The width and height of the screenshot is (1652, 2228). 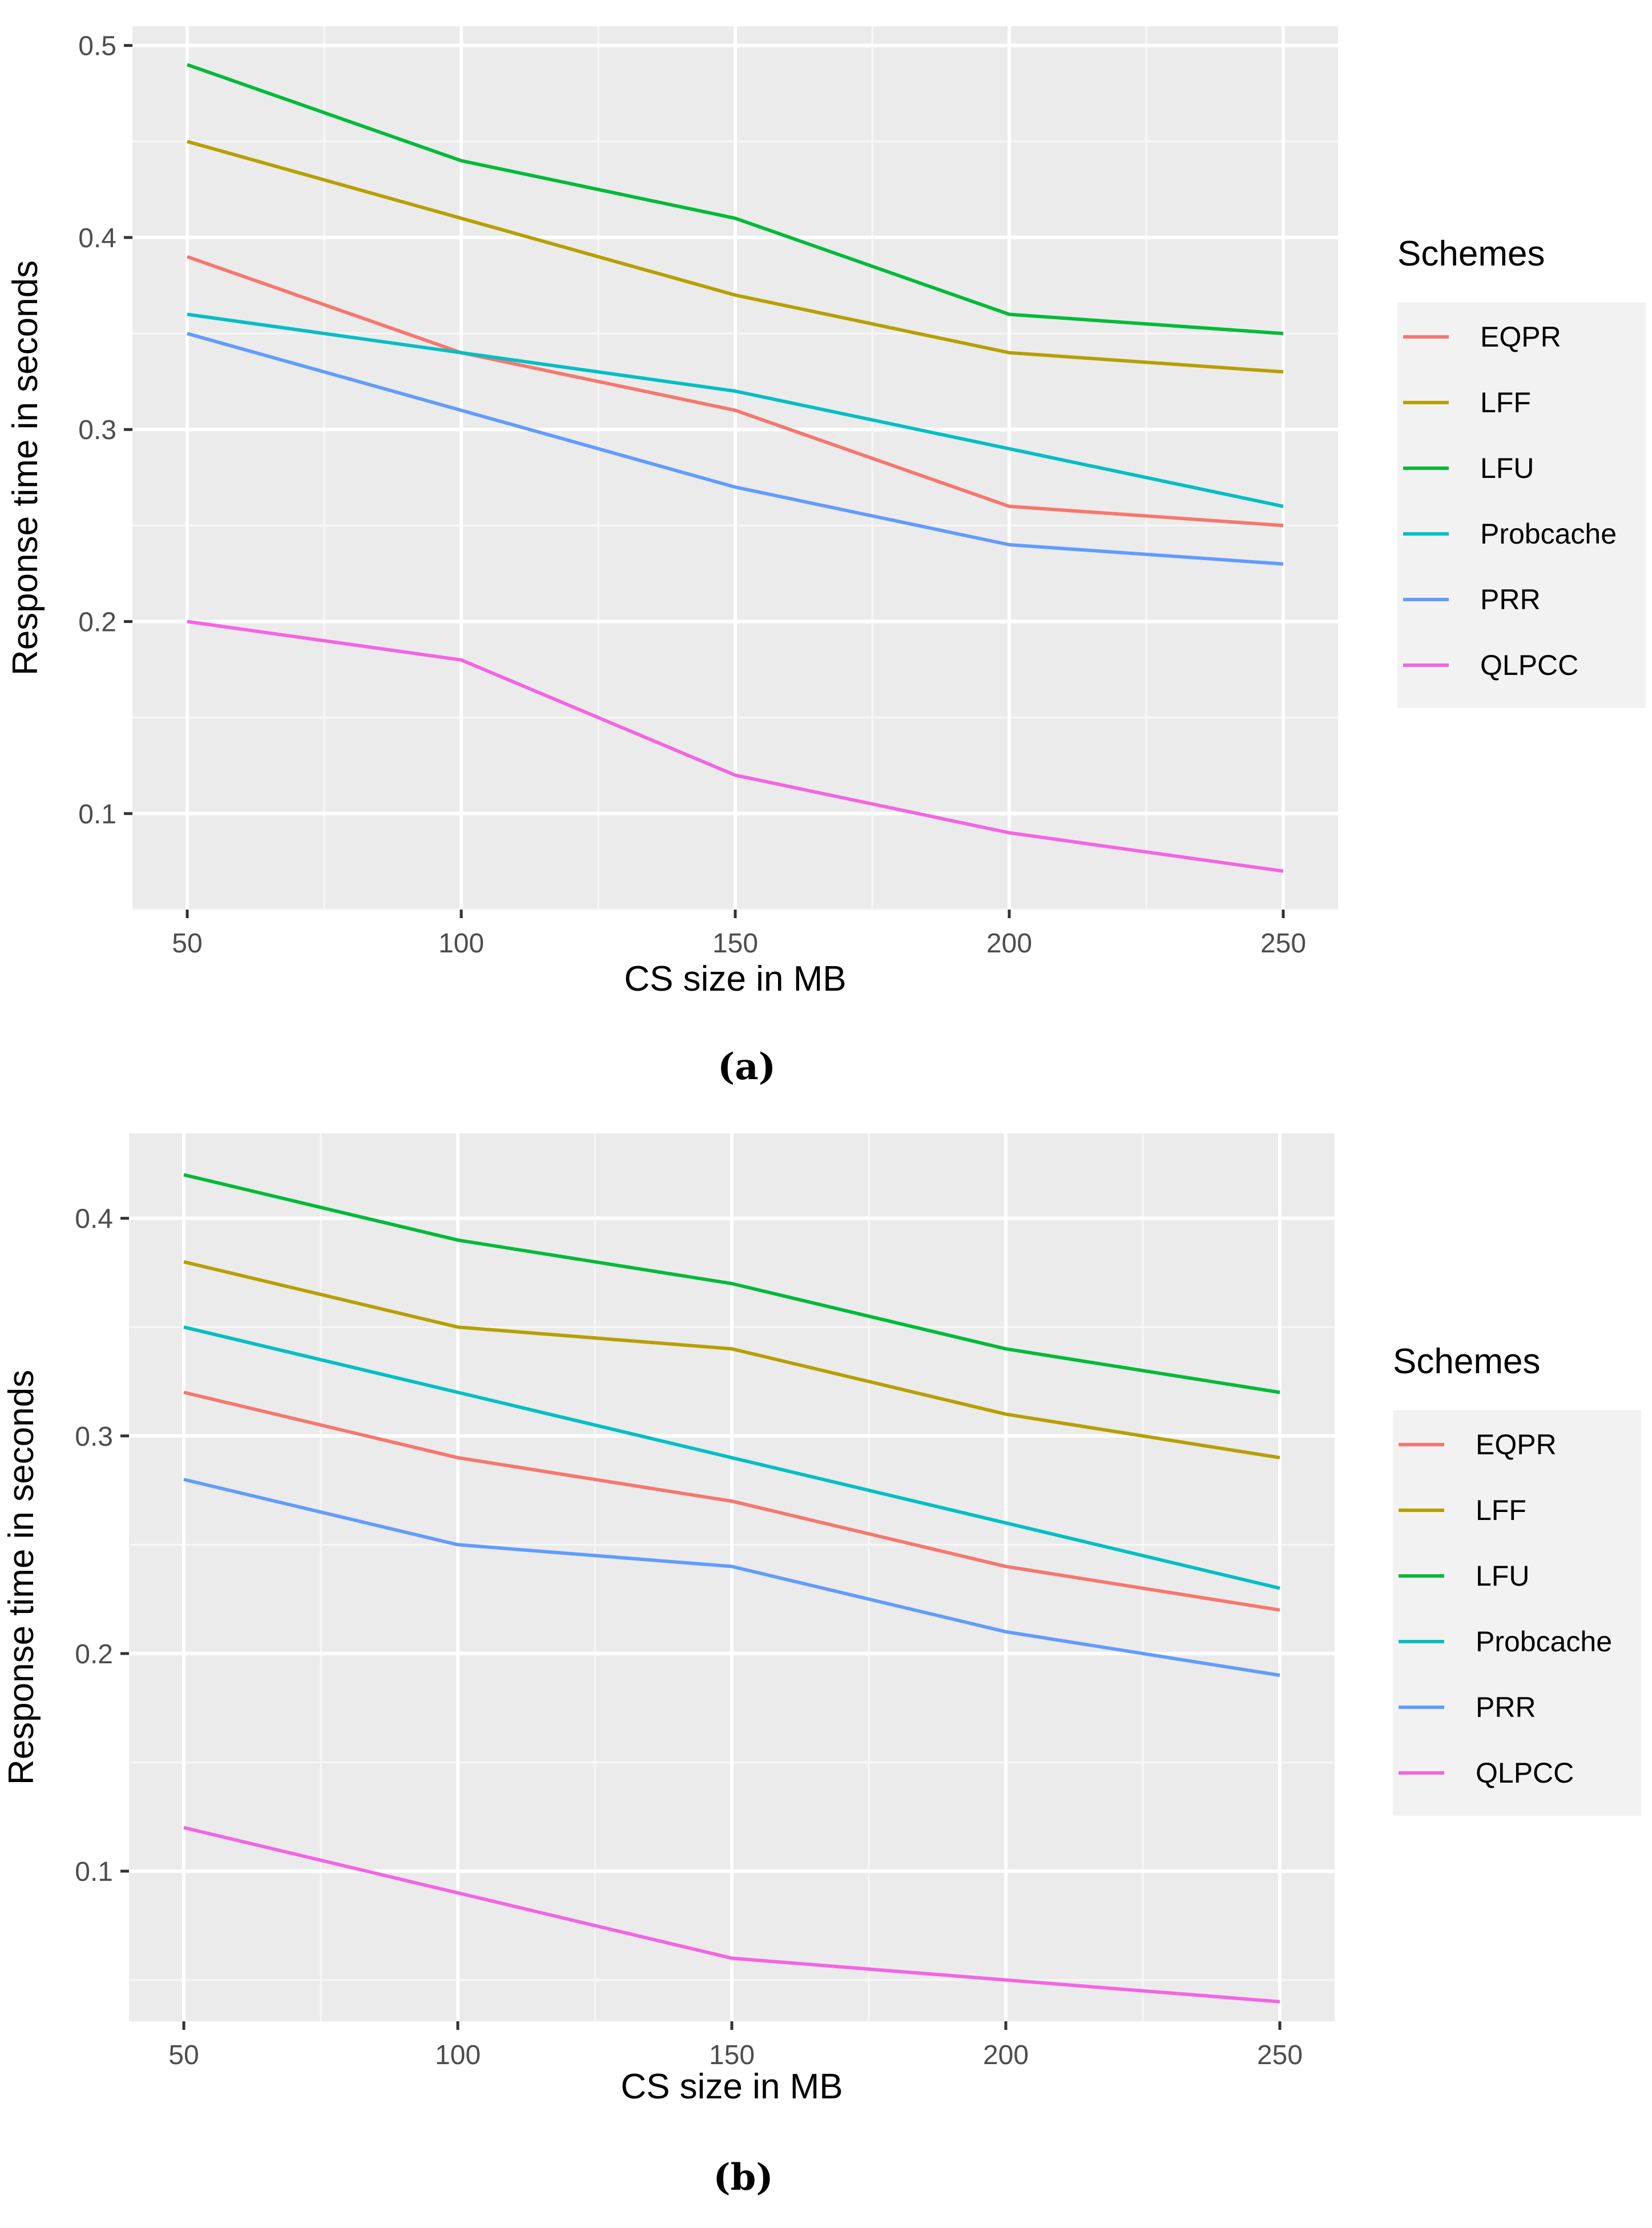 What do you see at coordinates (97, 46) in the screenshot?
I see `y-tick-label: 0.5` at bounding box center [97, 46].